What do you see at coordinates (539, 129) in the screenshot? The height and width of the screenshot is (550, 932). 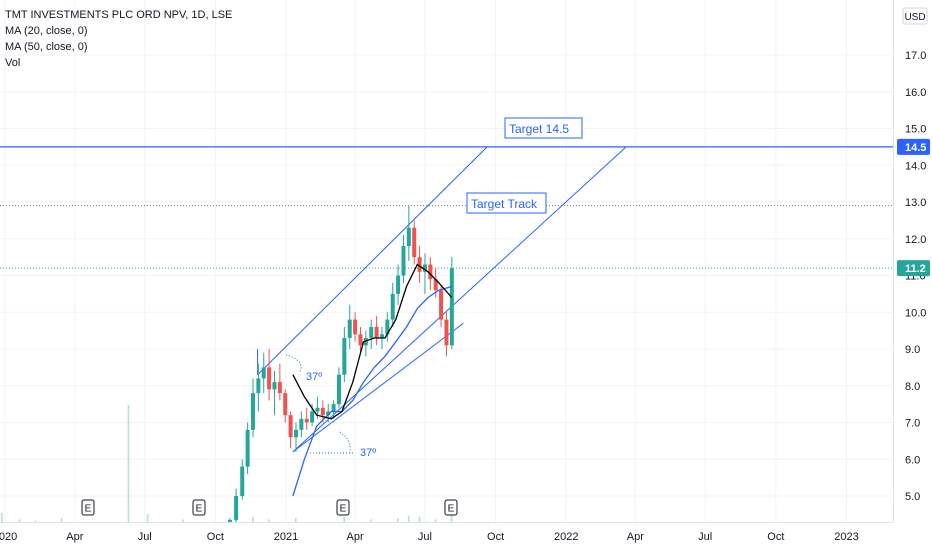 I see `annotation-label: Target 14.5` at bounding box center [539, 129].